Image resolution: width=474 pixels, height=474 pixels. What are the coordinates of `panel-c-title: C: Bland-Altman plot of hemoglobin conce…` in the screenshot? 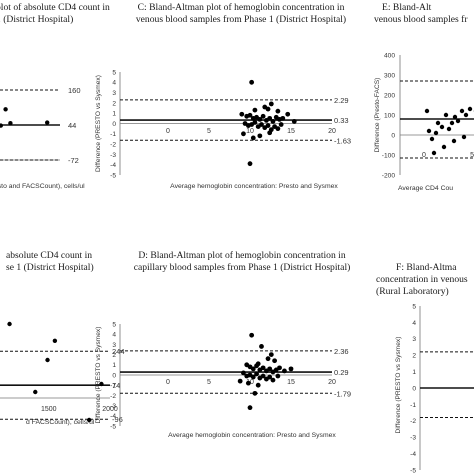 It's located at (241, 14).